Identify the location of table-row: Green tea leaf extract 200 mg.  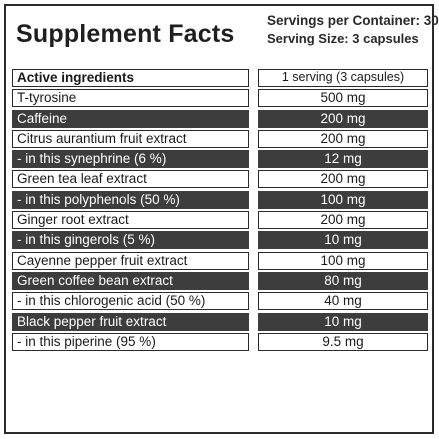
(219, 179).